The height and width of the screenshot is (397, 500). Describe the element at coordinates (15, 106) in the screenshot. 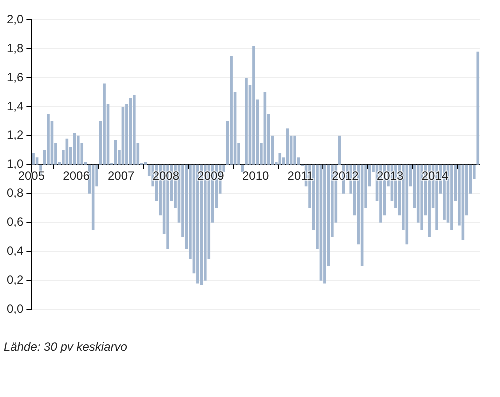

I see `y-tick-label: 1,4` at that location.